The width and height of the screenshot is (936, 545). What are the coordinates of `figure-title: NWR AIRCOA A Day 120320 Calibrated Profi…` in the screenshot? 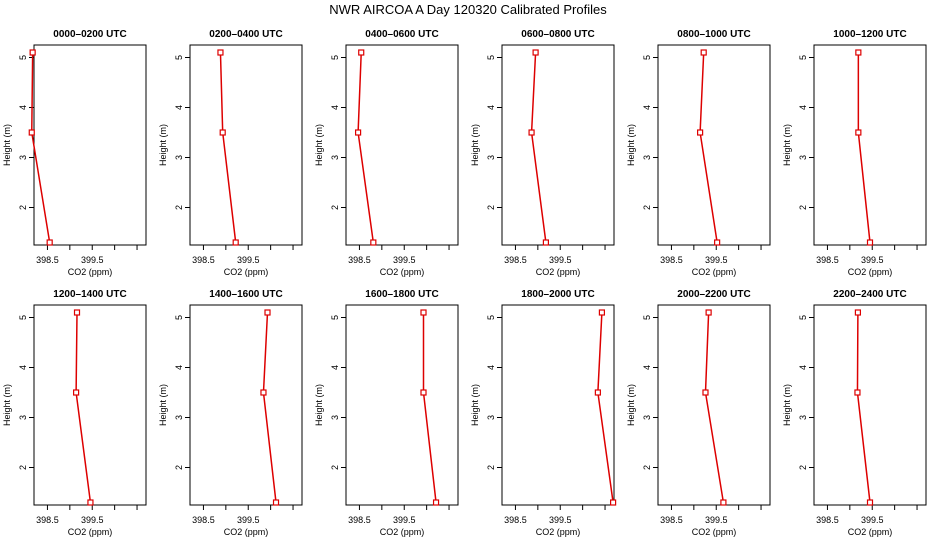 It's located at (468, 9).